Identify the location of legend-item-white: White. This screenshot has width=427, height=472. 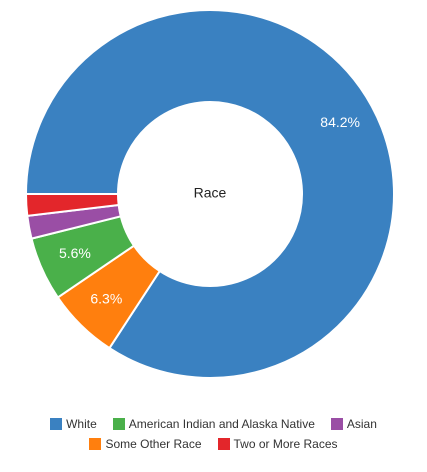
(73, 424).